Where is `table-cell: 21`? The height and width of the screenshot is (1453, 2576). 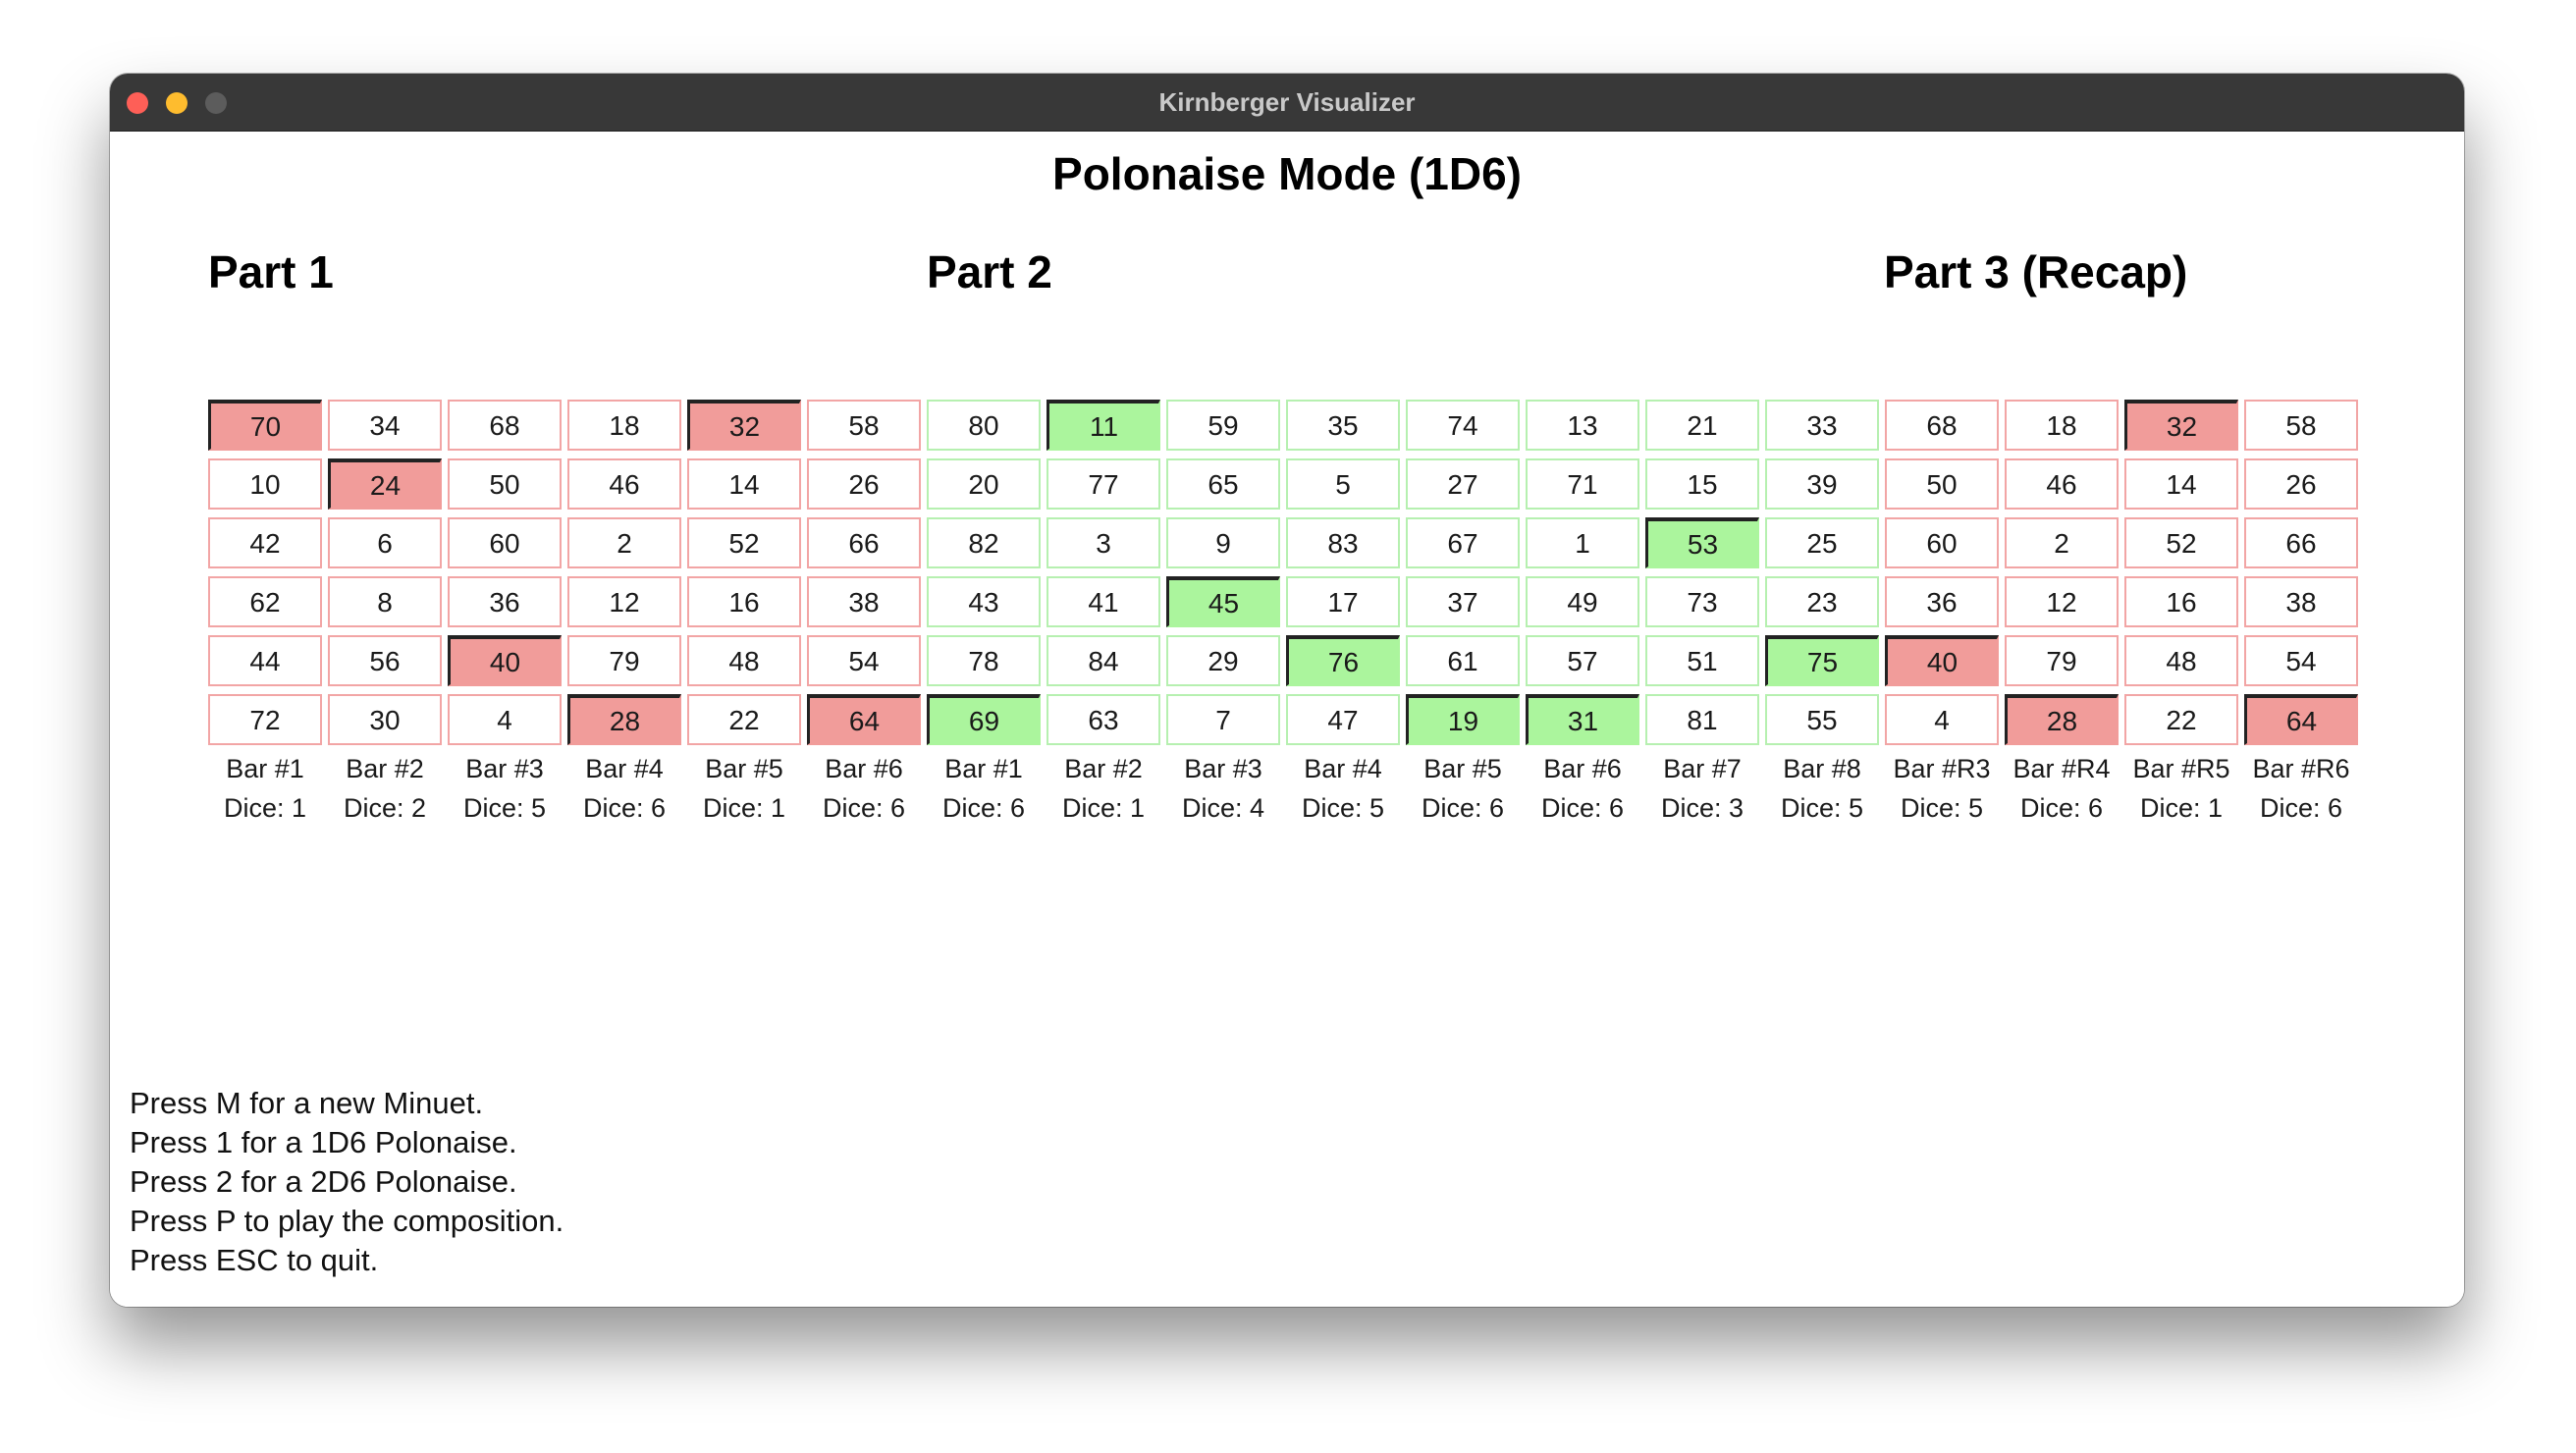 table-cell: 21 is located at coordinates (1702, 425).